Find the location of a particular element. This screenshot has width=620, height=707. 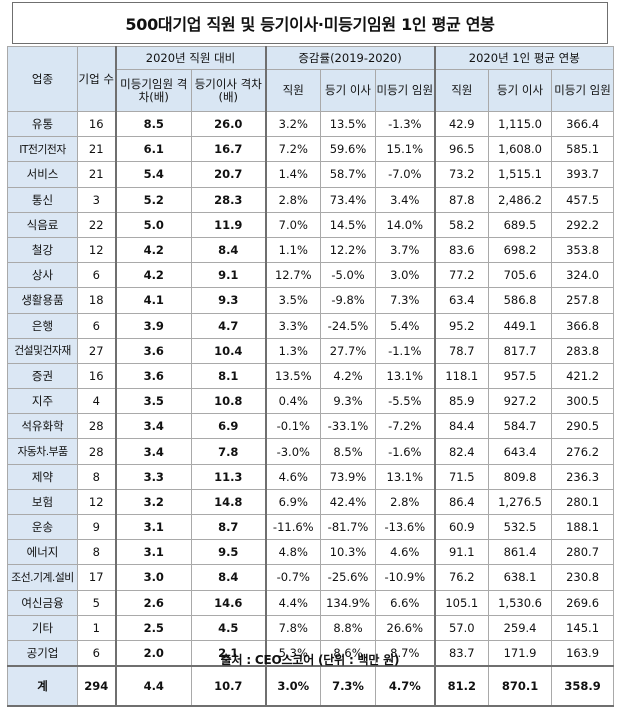

cell-salary-employee: 96.5 is located at coordinates (461, 149).